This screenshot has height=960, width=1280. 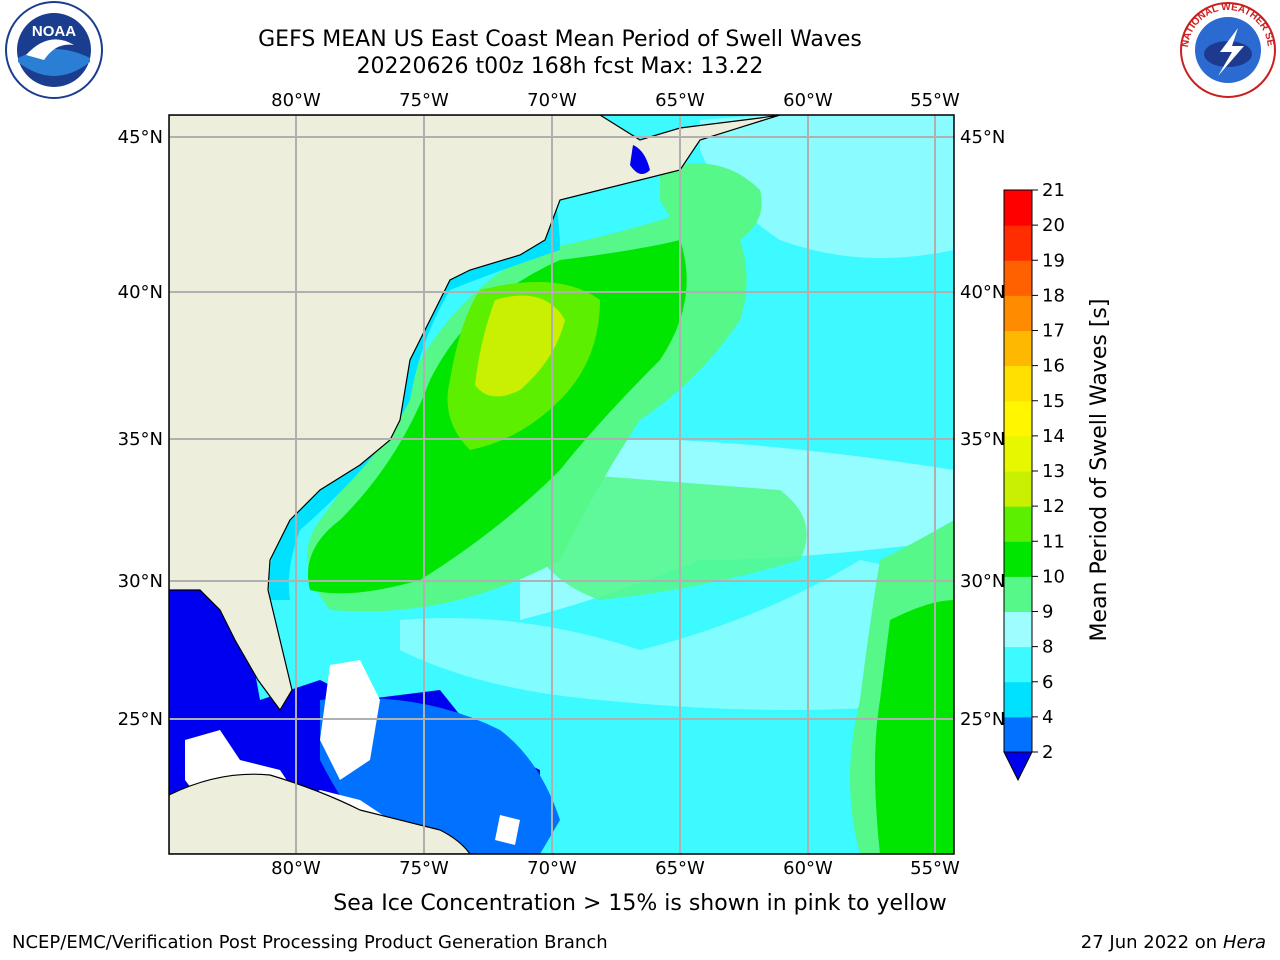 What do you see at coordinates (1053, 506) in the screenshot?
I see `colorbar-tick-label: 12` at bounding box center [1053, 506].